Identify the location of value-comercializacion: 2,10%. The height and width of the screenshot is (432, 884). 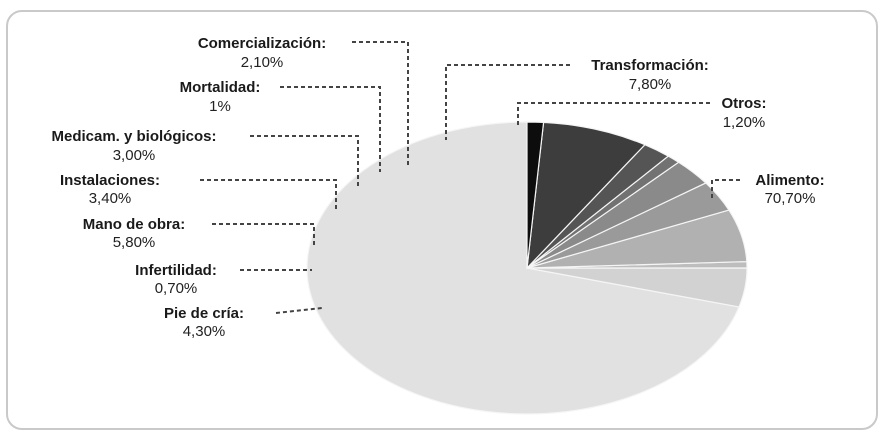
(262, 62).